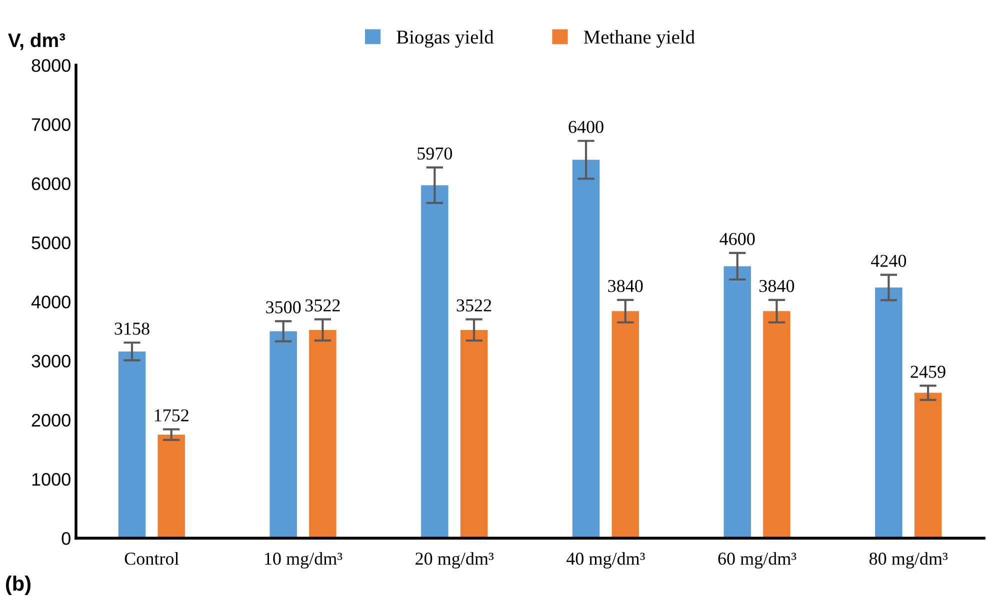 The image size is (987, 598). What do you see at coordinates (283, 307) in the screenshot?
I see `data-label: 3500` at bounding box center [283, 307].